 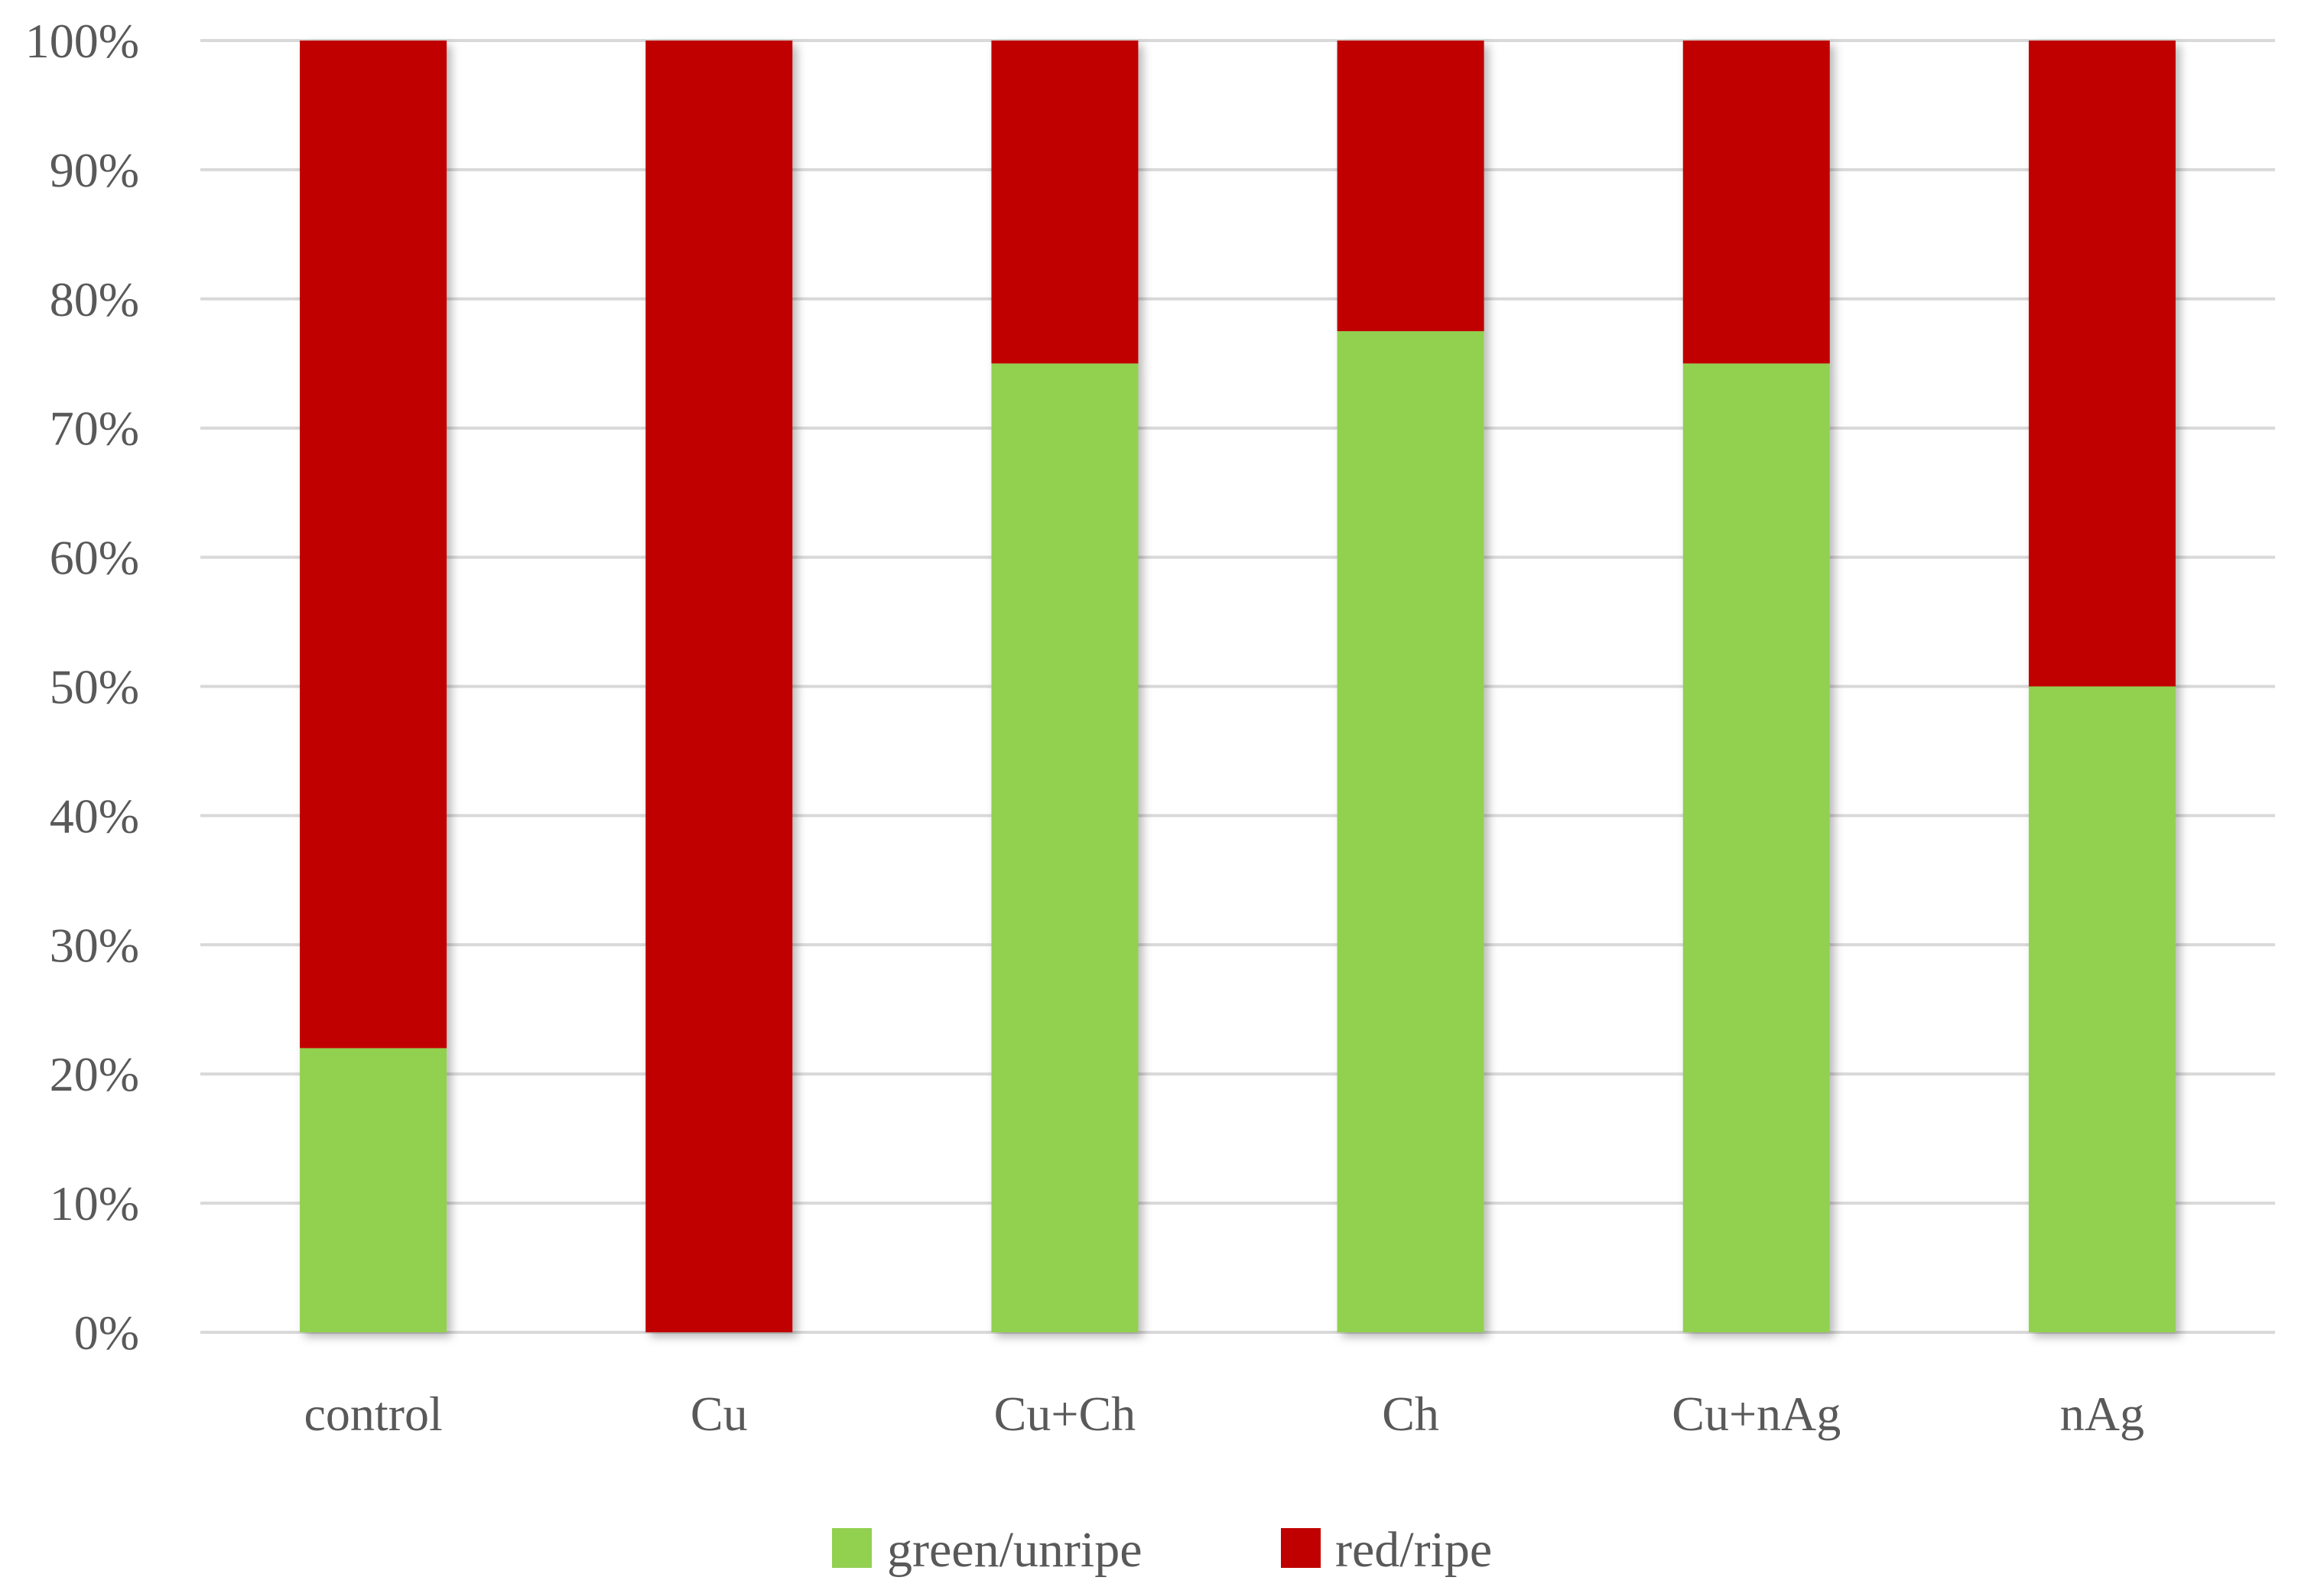 I want to click on bar-stack-ch, so click(x=1410, y=686).